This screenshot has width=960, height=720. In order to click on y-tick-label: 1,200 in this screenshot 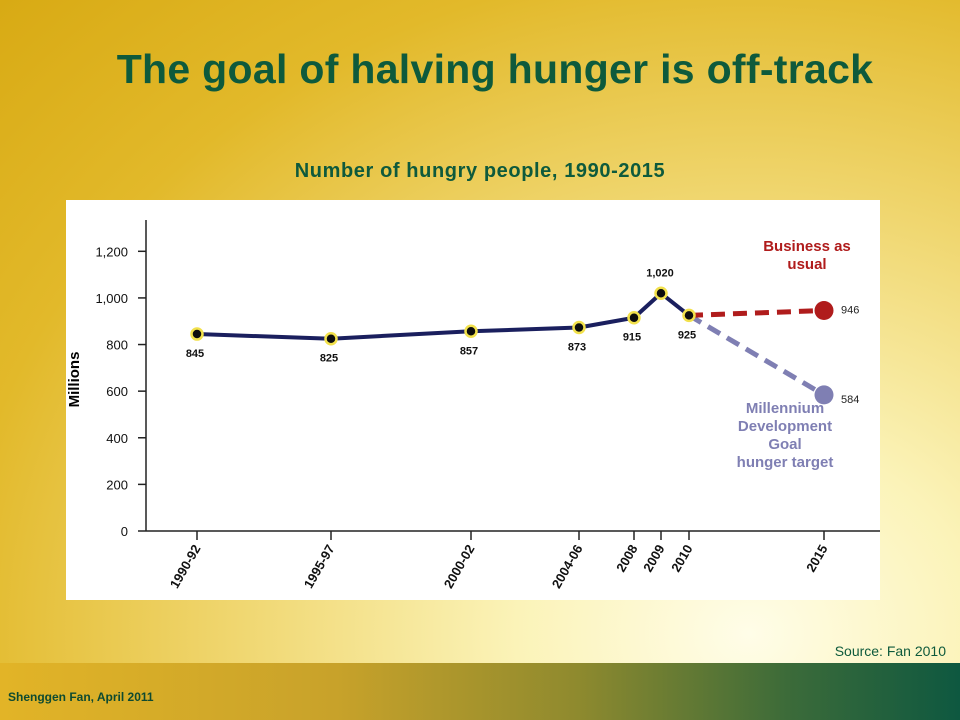, I will do `click(111, 251)`.